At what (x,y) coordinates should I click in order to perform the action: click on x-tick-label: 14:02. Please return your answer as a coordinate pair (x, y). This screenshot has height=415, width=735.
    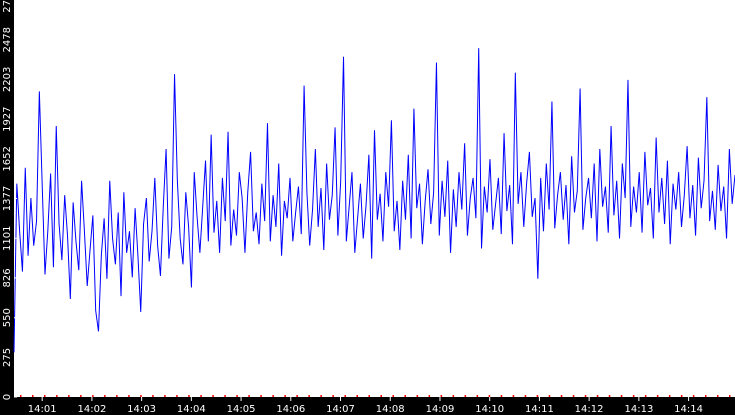
    Looking at the image, I should click on (91, 409).